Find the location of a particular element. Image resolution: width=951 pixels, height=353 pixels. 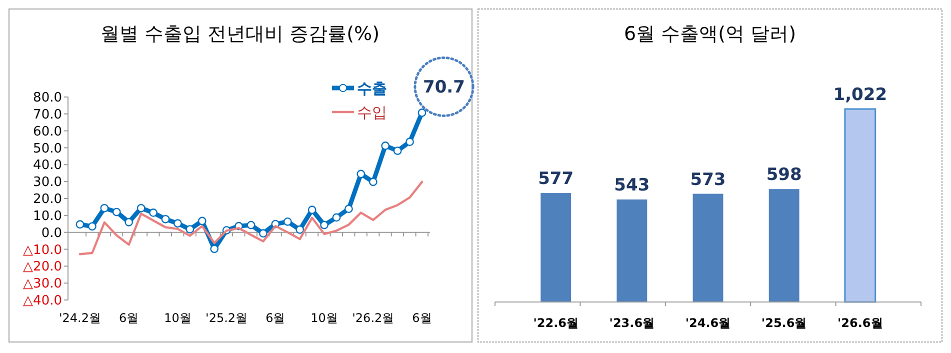

y-tick-label: 0.0 is located at coordinates (51, 233).